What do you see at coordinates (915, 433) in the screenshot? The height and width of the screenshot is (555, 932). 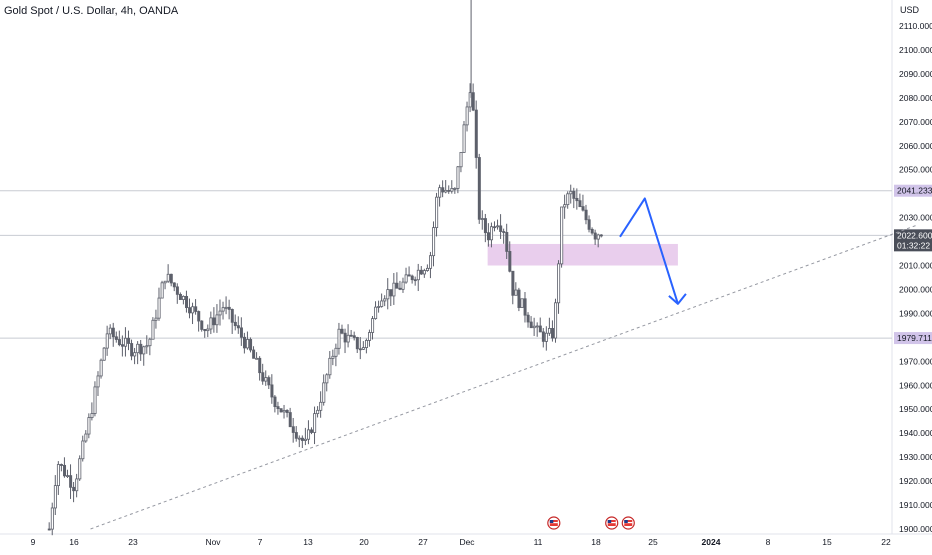 I see `price-tick-label: 1940.000` at bounding box center [915, 433].